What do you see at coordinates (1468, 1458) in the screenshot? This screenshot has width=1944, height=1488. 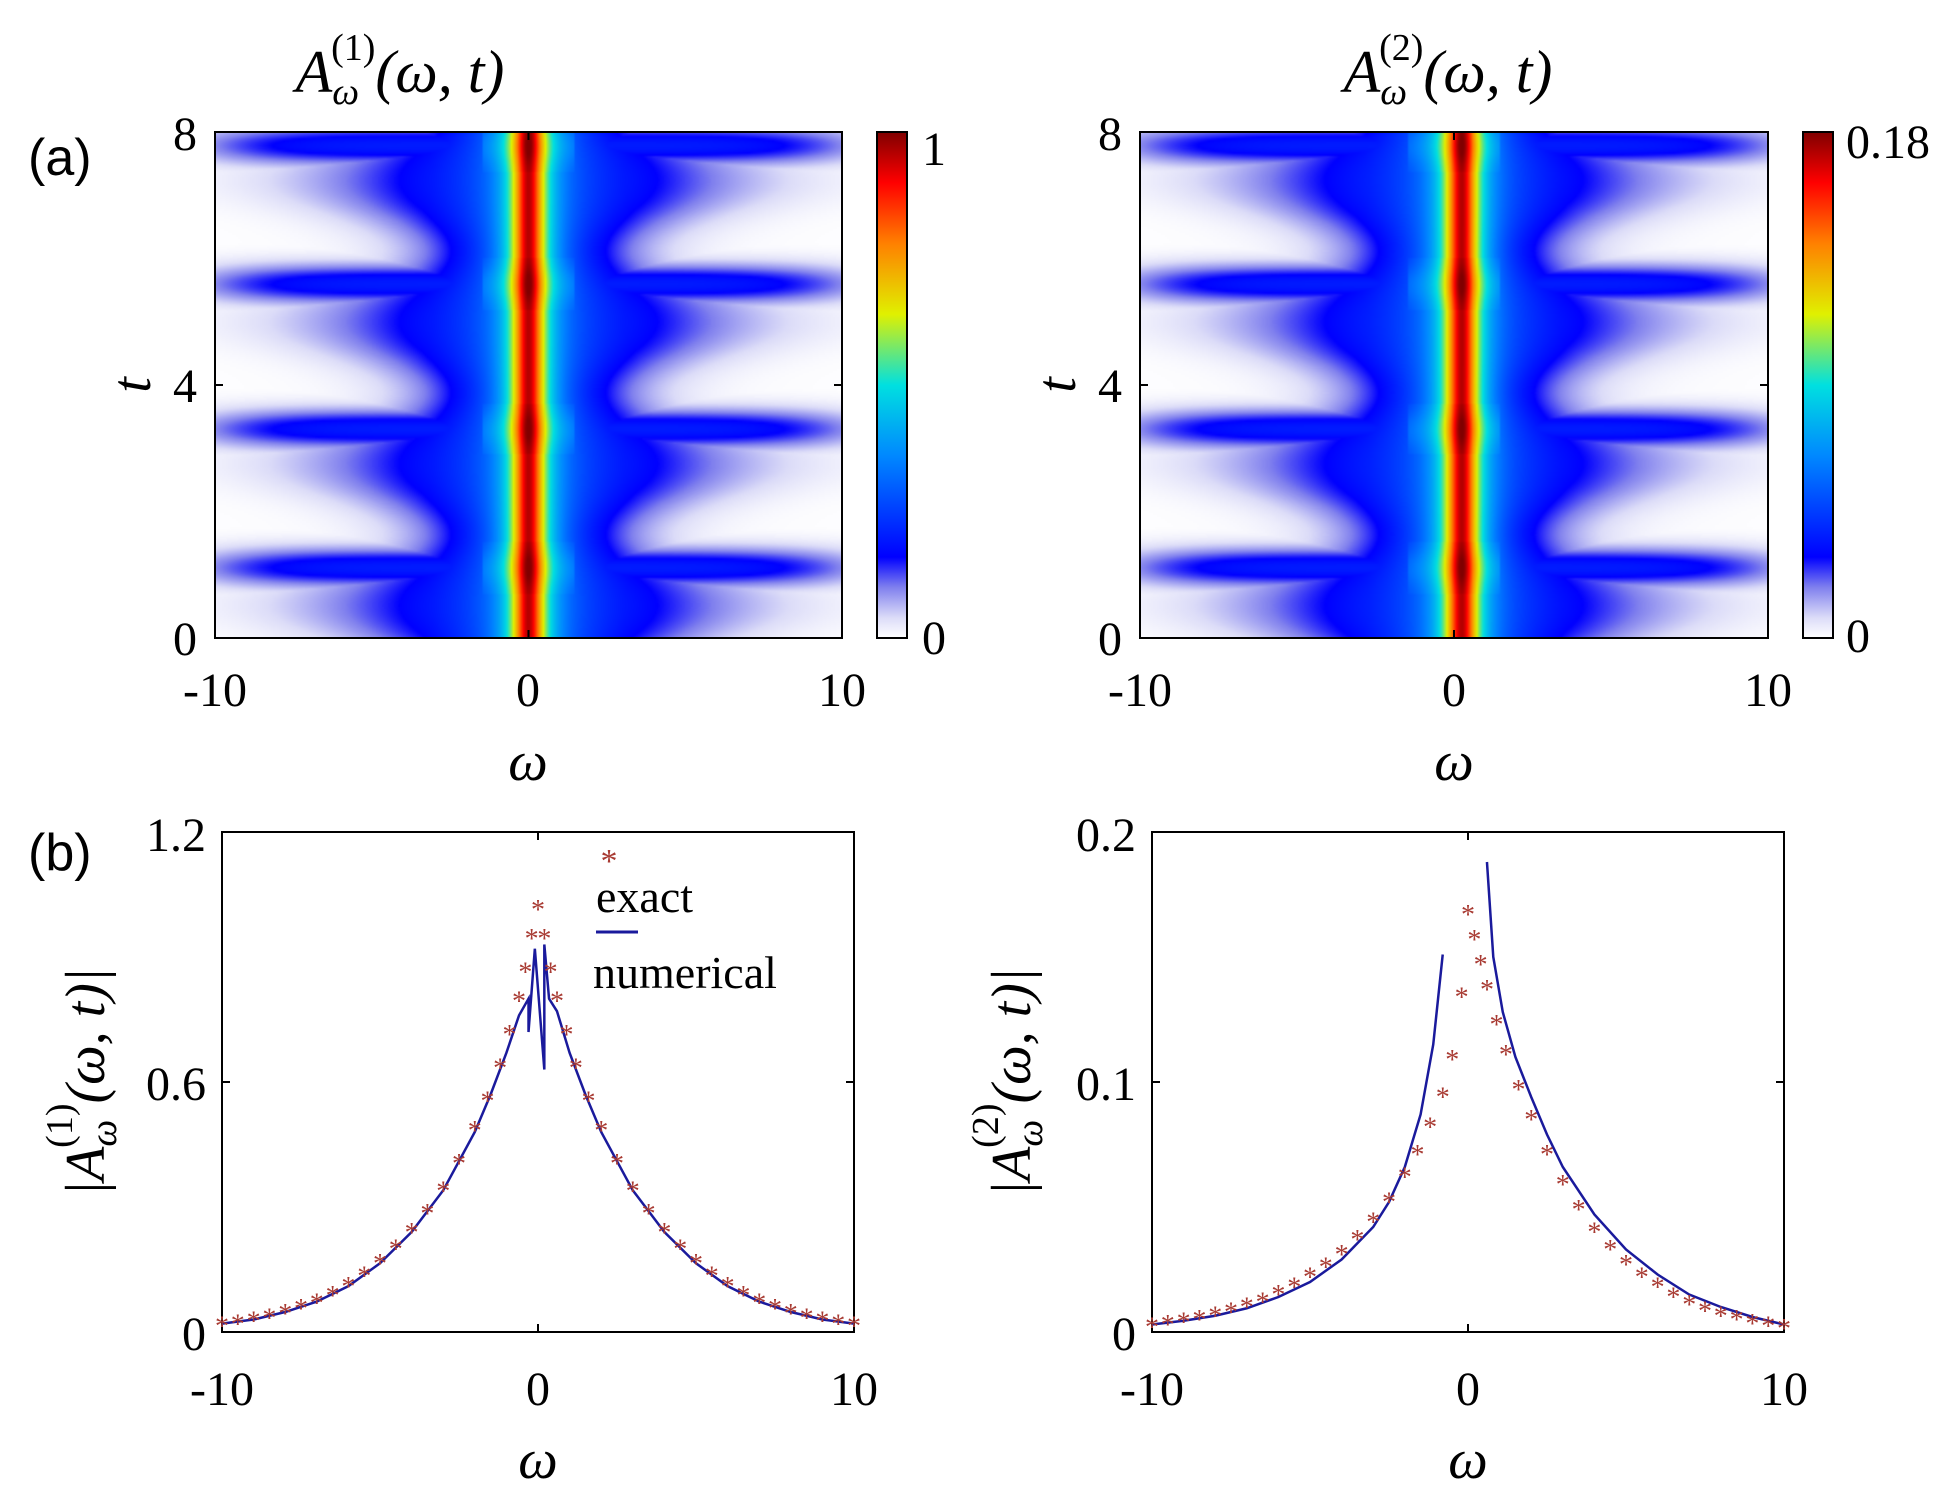 I see `x-axis-label: ω` at bounding box center [1468, 1458].